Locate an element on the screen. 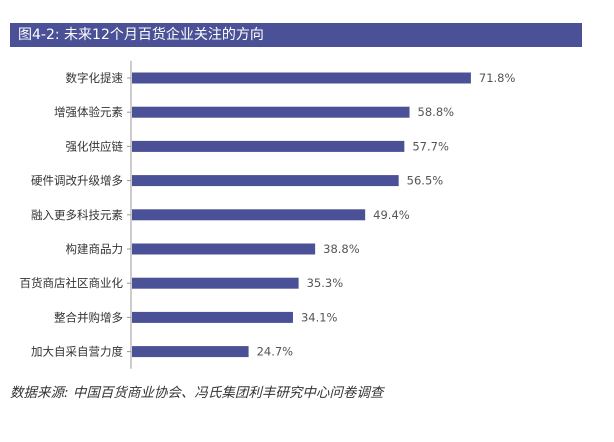  source-note: 数据来源: 中国百货商业协会、冯氏集团利丰研究中心问卷调查 is located at coordinates (197, 393).